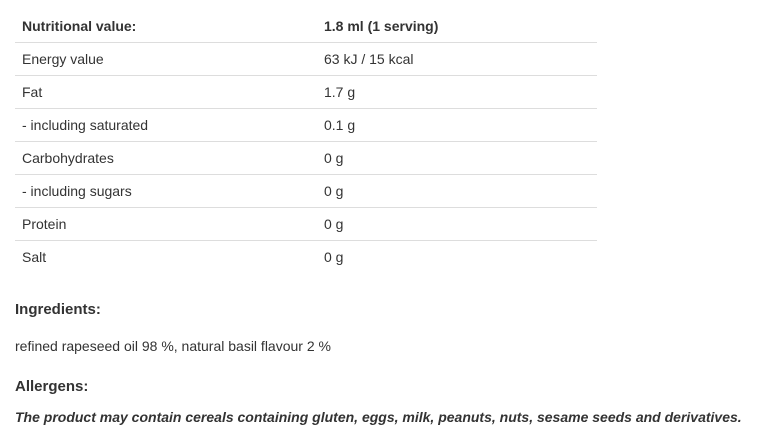 This screenshot has height=443, width=781. What do you see at coordinates (166, 158) in the screenshot?
I see `nutrient-label: Carbohydrates` at bounding box center [166, 158].